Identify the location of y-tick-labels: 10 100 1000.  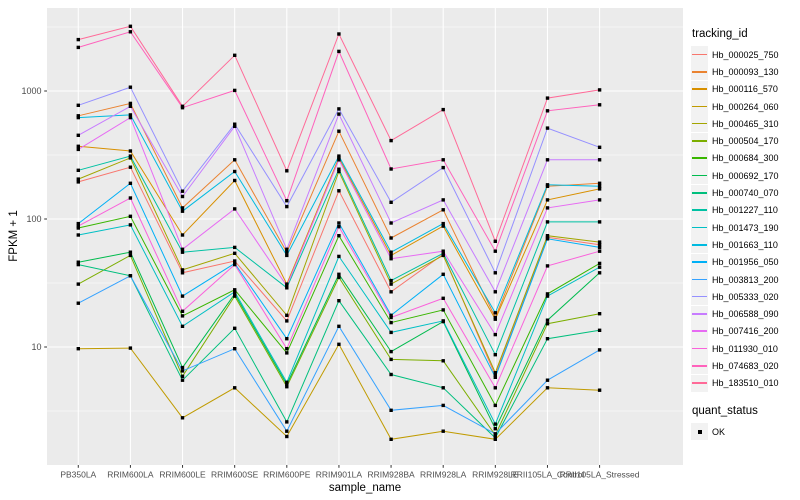
(31, 219).